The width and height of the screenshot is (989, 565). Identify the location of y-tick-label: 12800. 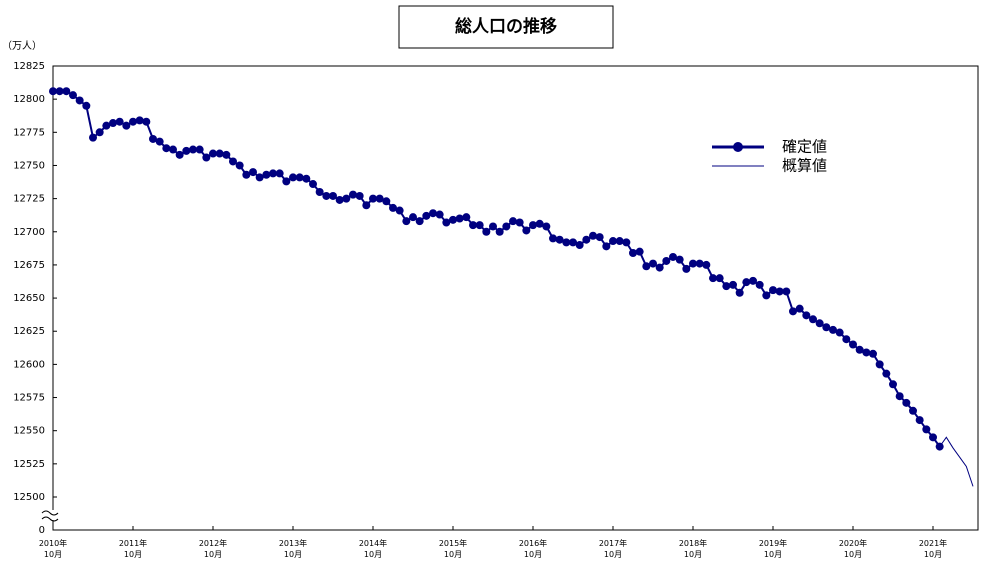
(29, 99).